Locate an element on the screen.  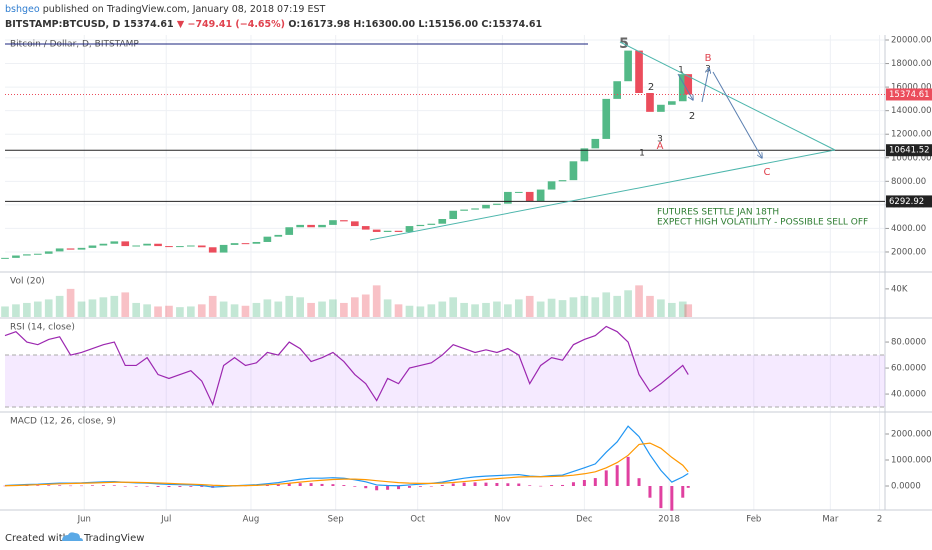
y-tick-label: 14000.00 is located at coordinates (911, 111).